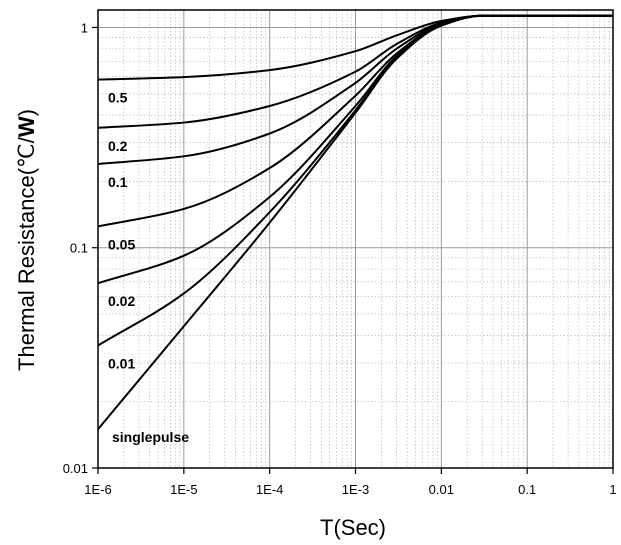 This screenshot has width=621, height=545. What do you see at coordinates (353, 527) in the screenshot?
I see `x-axis-title: T(Sec)` at bounding box center [353, 527].